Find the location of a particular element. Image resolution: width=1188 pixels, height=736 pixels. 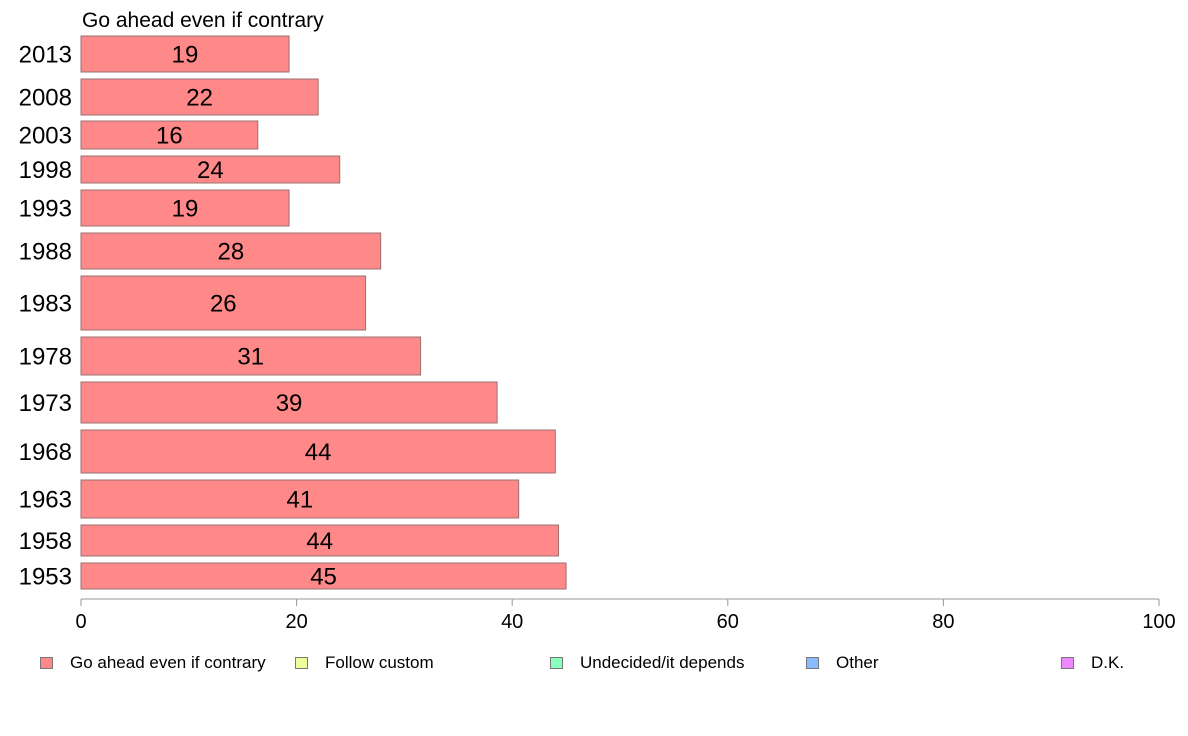

category-label-1953: 1953 is located at coordinates (45, 577).